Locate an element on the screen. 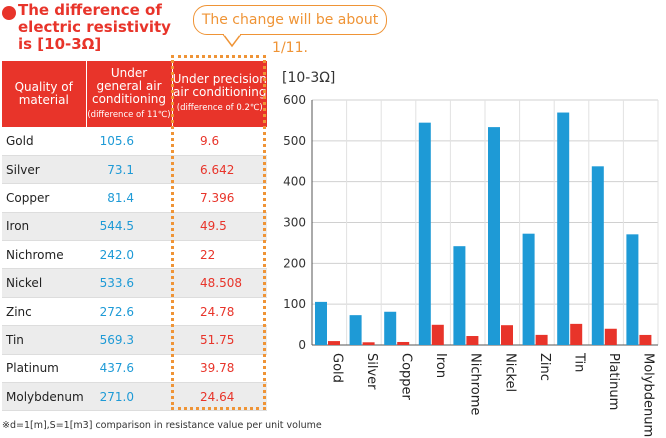 Image resolution: width=666 pixels, height=438 pixels. cell-precision: 24.78 is located at coordinates (219, 312).